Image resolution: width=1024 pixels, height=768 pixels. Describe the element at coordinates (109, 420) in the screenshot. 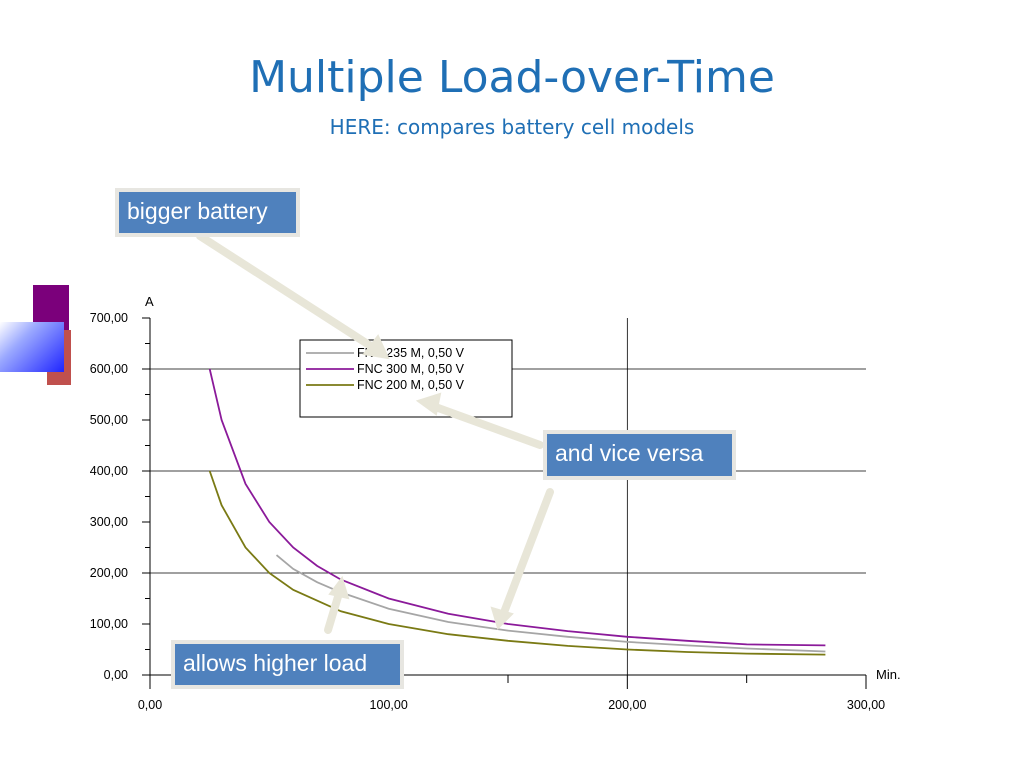

I see `y-tick-label: 500,00` at that location.